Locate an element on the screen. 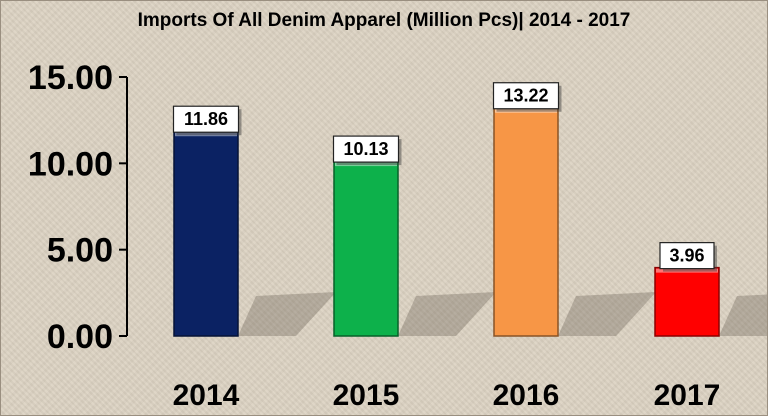  bar-2015 is located at coordinates (366, 248).